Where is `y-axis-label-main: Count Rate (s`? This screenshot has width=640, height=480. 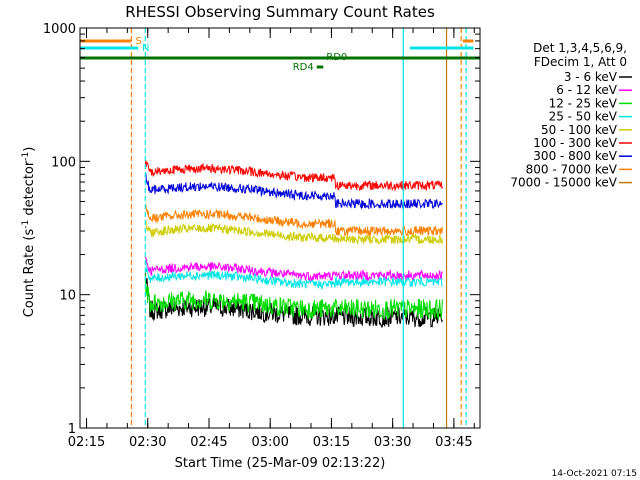
y-axis-label-main: Count Rate (s is located at coordinates (29, 273).